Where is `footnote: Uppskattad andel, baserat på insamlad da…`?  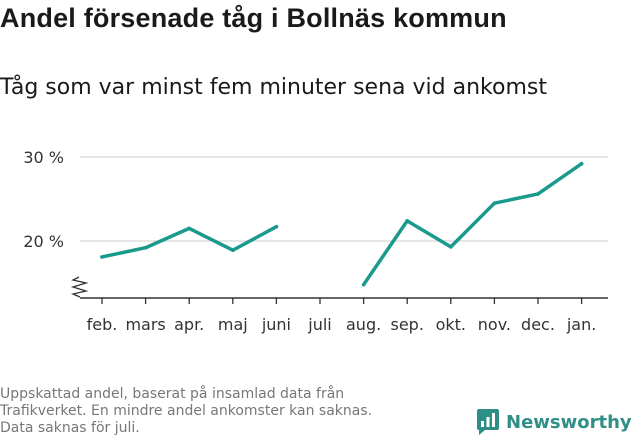
footnote: Uppskattad andel, baserat på insamlad da… is located at coordinates (186, 411).